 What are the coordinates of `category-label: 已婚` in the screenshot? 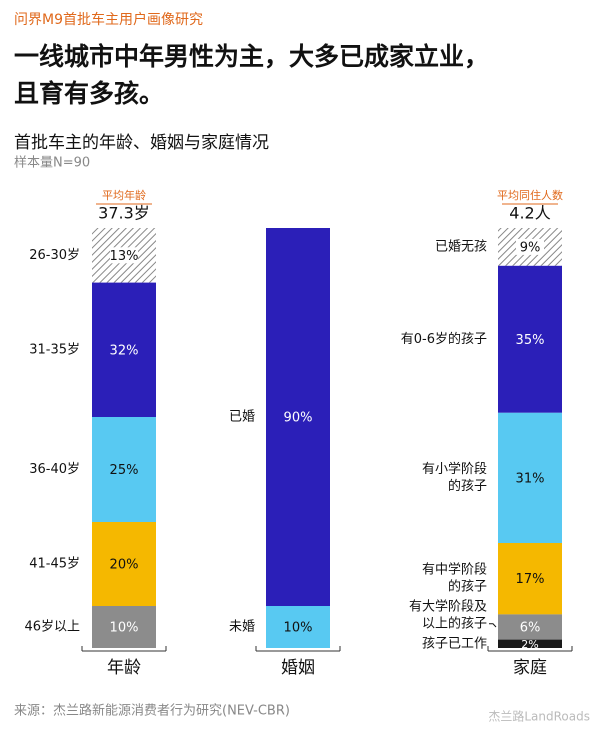 It's located at (242, 417).